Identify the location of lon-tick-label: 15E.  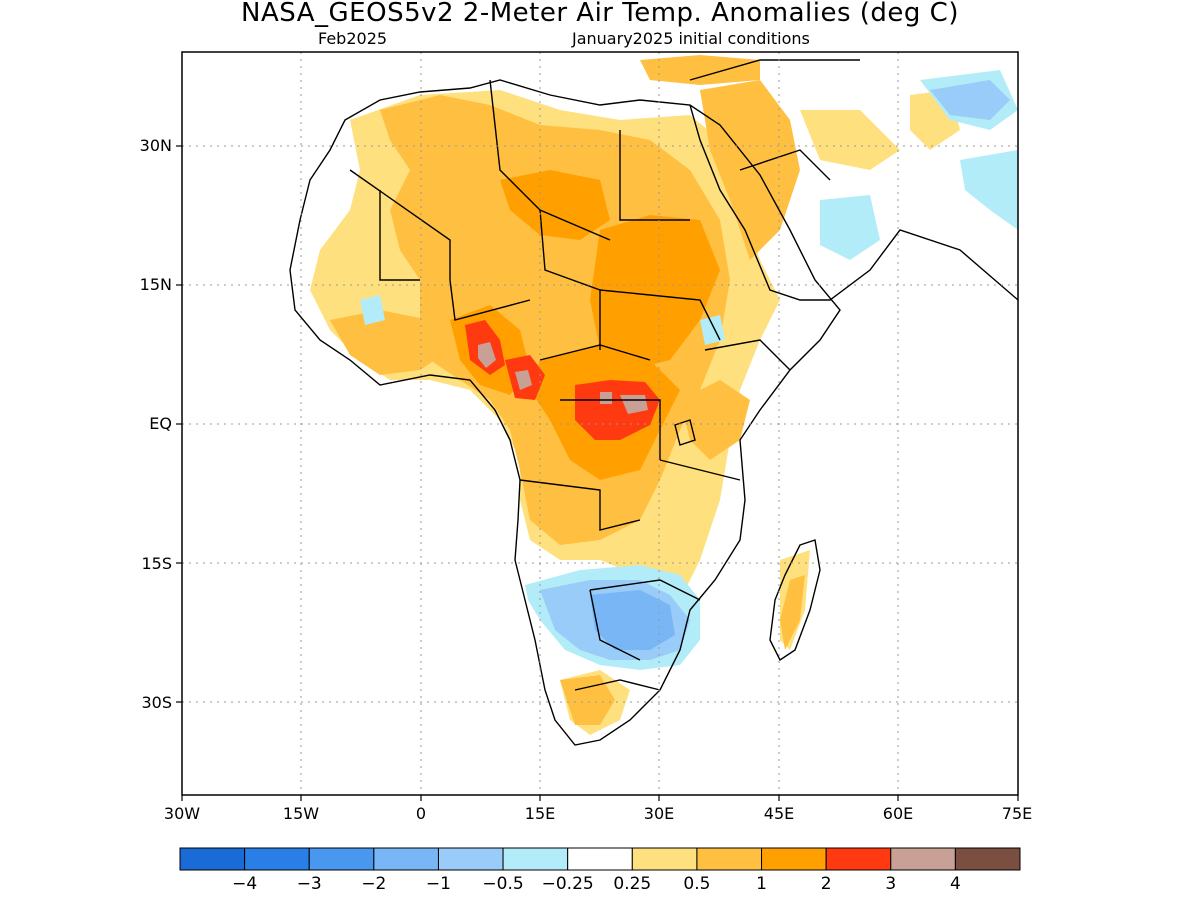
(540, 813).